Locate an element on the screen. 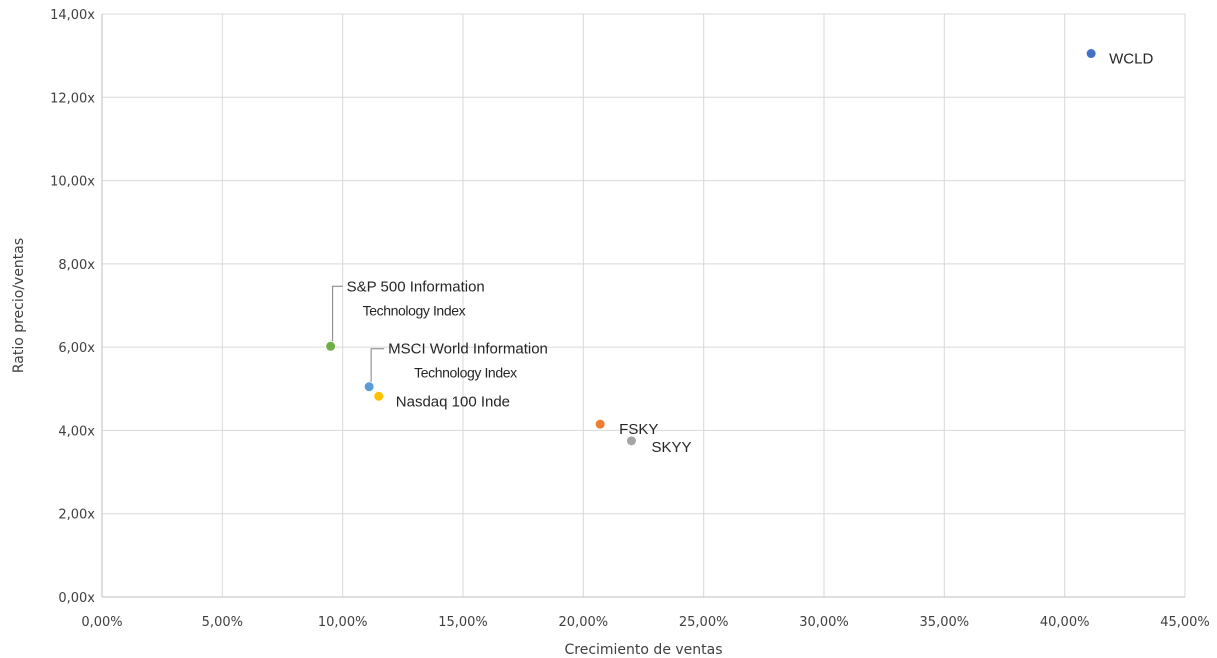 The height and width of the screenshot is (658, 1217). y-tick-label: 4,00x is located at coordinates (76, 431).